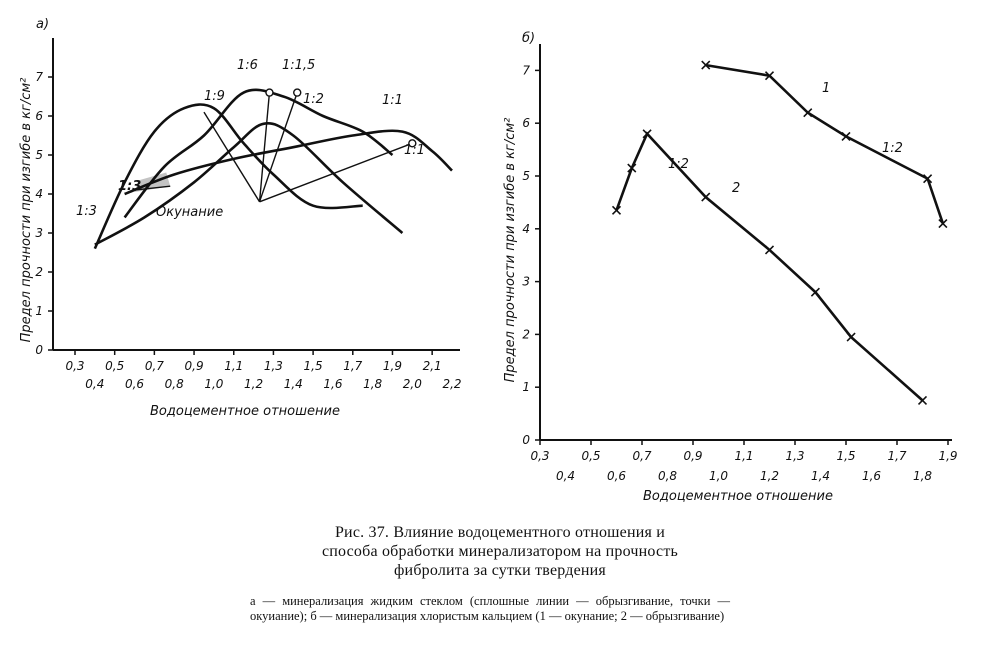  Describe the element at coordinates (736, 188) in the screenshot. I see `label-series-2: 2` at that location.